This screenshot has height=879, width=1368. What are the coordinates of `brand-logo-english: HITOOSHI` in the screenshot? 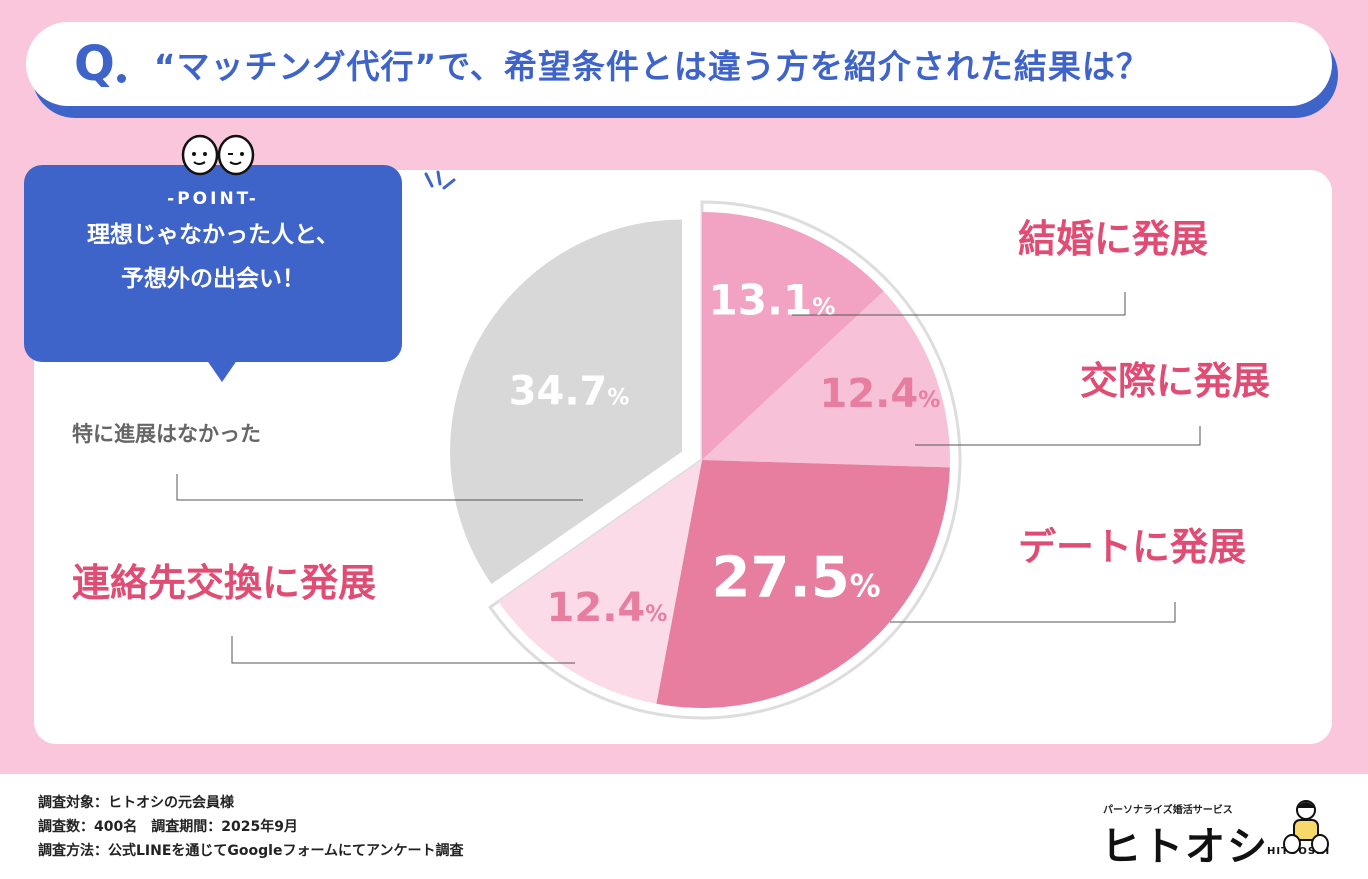 It's located at (1299, 851).